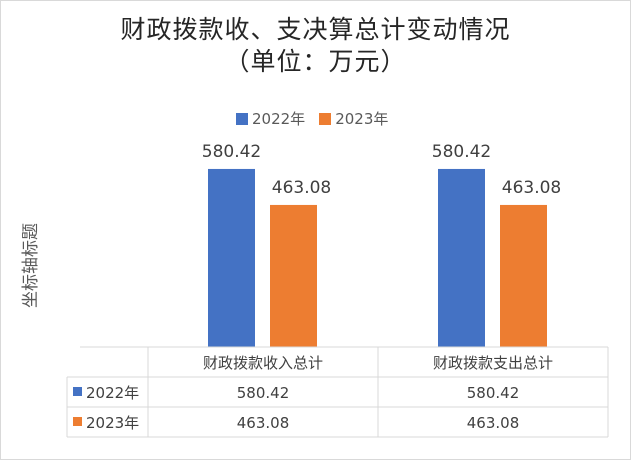 Image resolution: width=631 pixels, height=460 pixels. I want to click on legend-item-2022: 2022年, so click(270, 118).